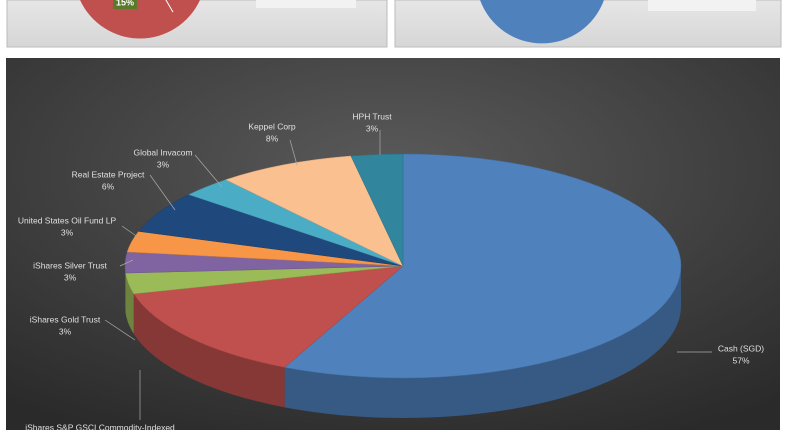 The height and width of the screenshot is (430, 787). Describe the element at coordinates (372, 116) in the screenshot. I see `category-label: HPH Trust` at that location.